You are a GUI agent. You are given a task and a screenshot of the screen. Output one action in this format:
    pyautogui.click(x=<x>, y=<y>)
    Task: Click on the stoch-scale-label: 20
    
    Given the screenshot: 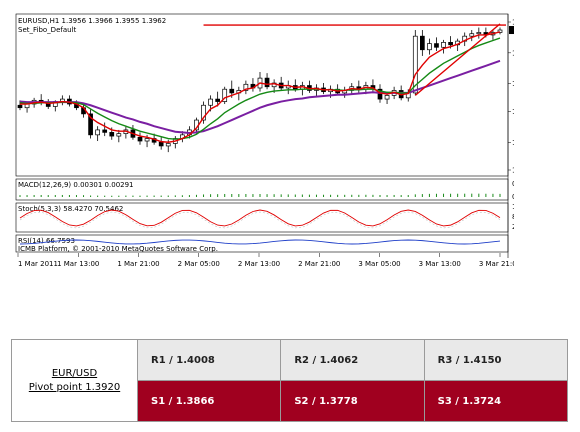 What is the action you would take?
    pyautogui.click(x=513, y=227)
    